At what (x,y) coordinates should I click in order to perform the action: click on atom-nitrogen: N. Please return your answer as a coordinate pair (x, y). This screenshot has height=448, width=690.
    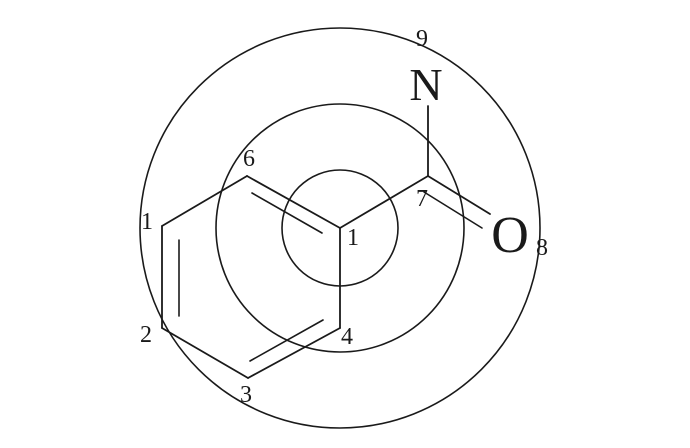
    Looking at the image, I should click on (425, 84).